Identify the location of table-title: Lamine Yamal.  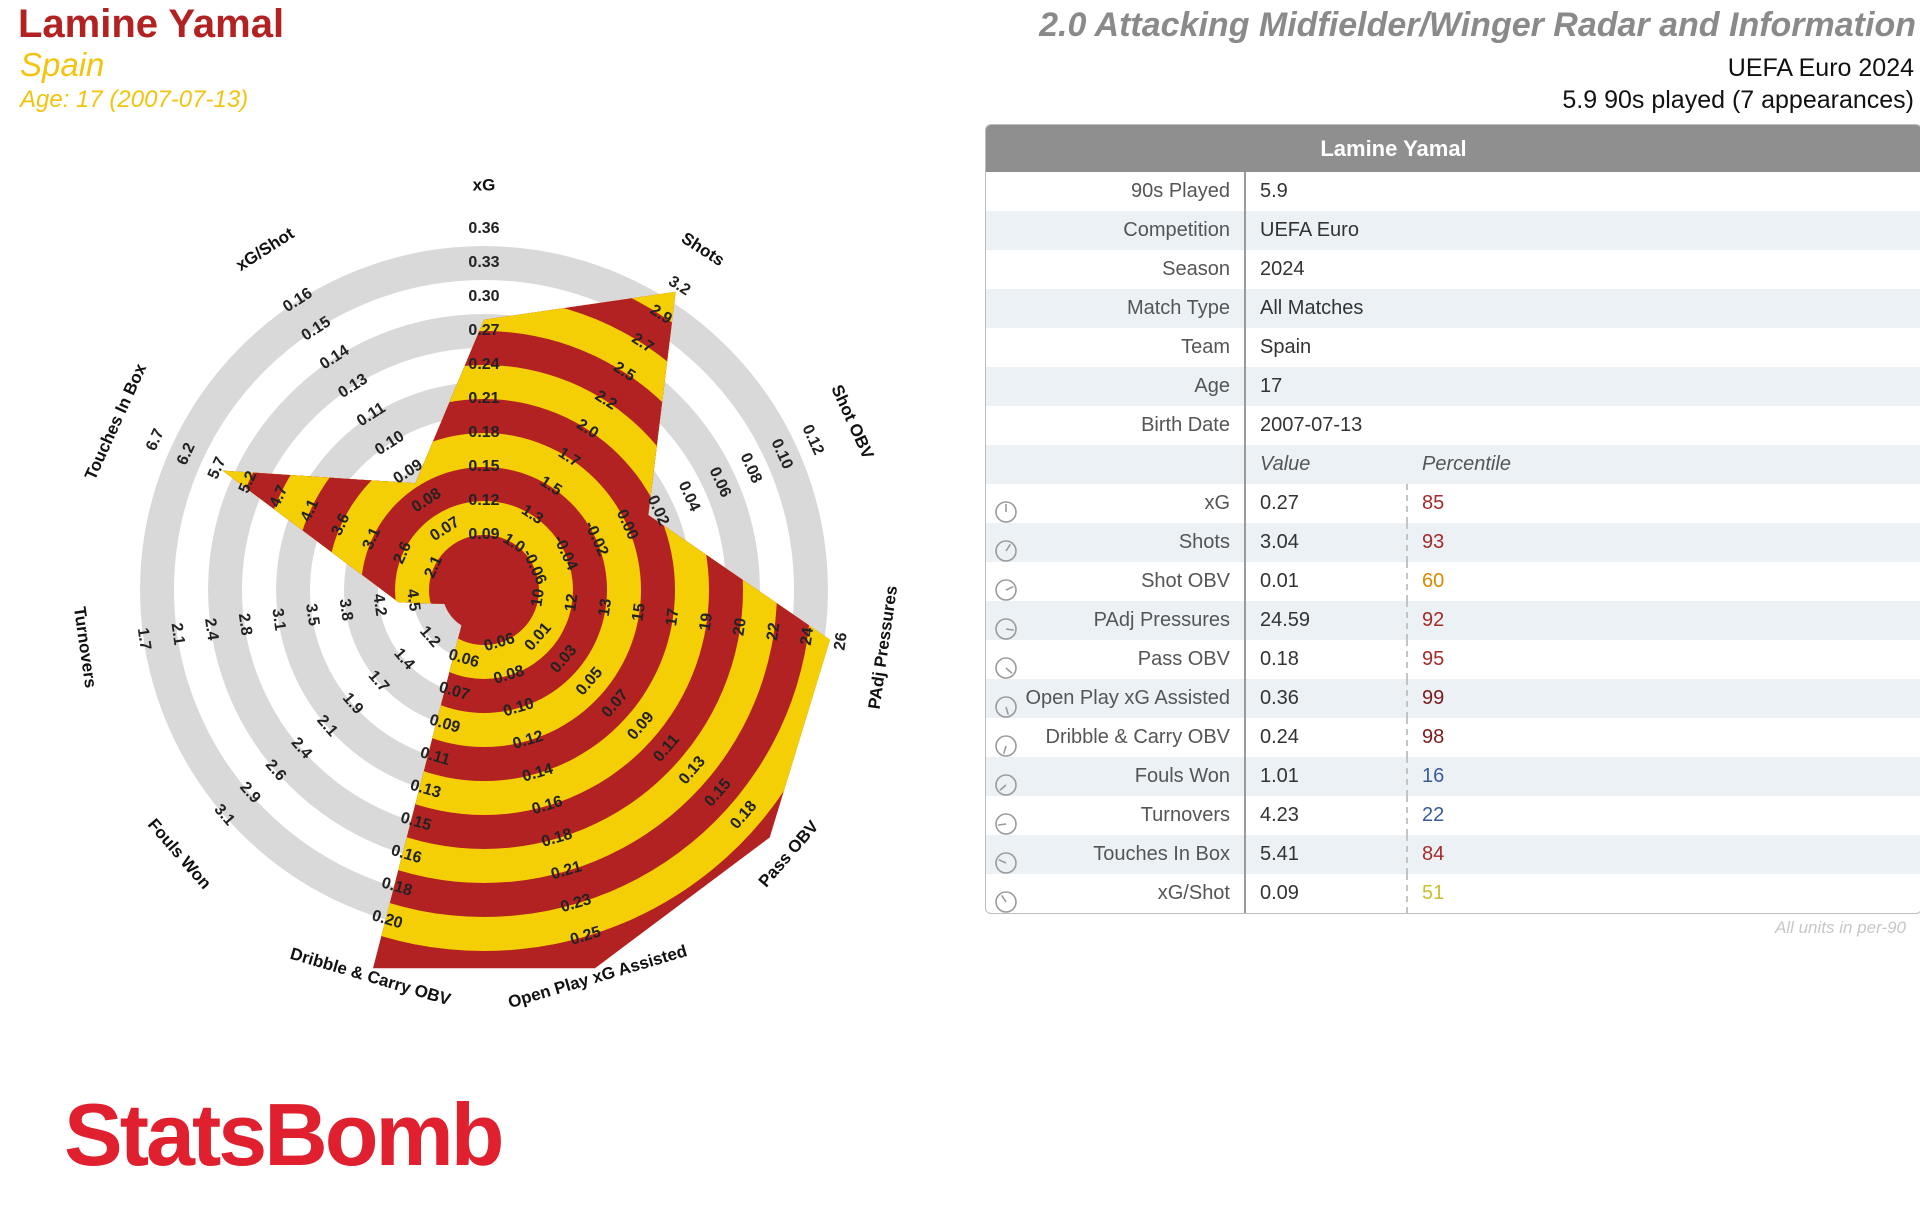
(1453, 148).